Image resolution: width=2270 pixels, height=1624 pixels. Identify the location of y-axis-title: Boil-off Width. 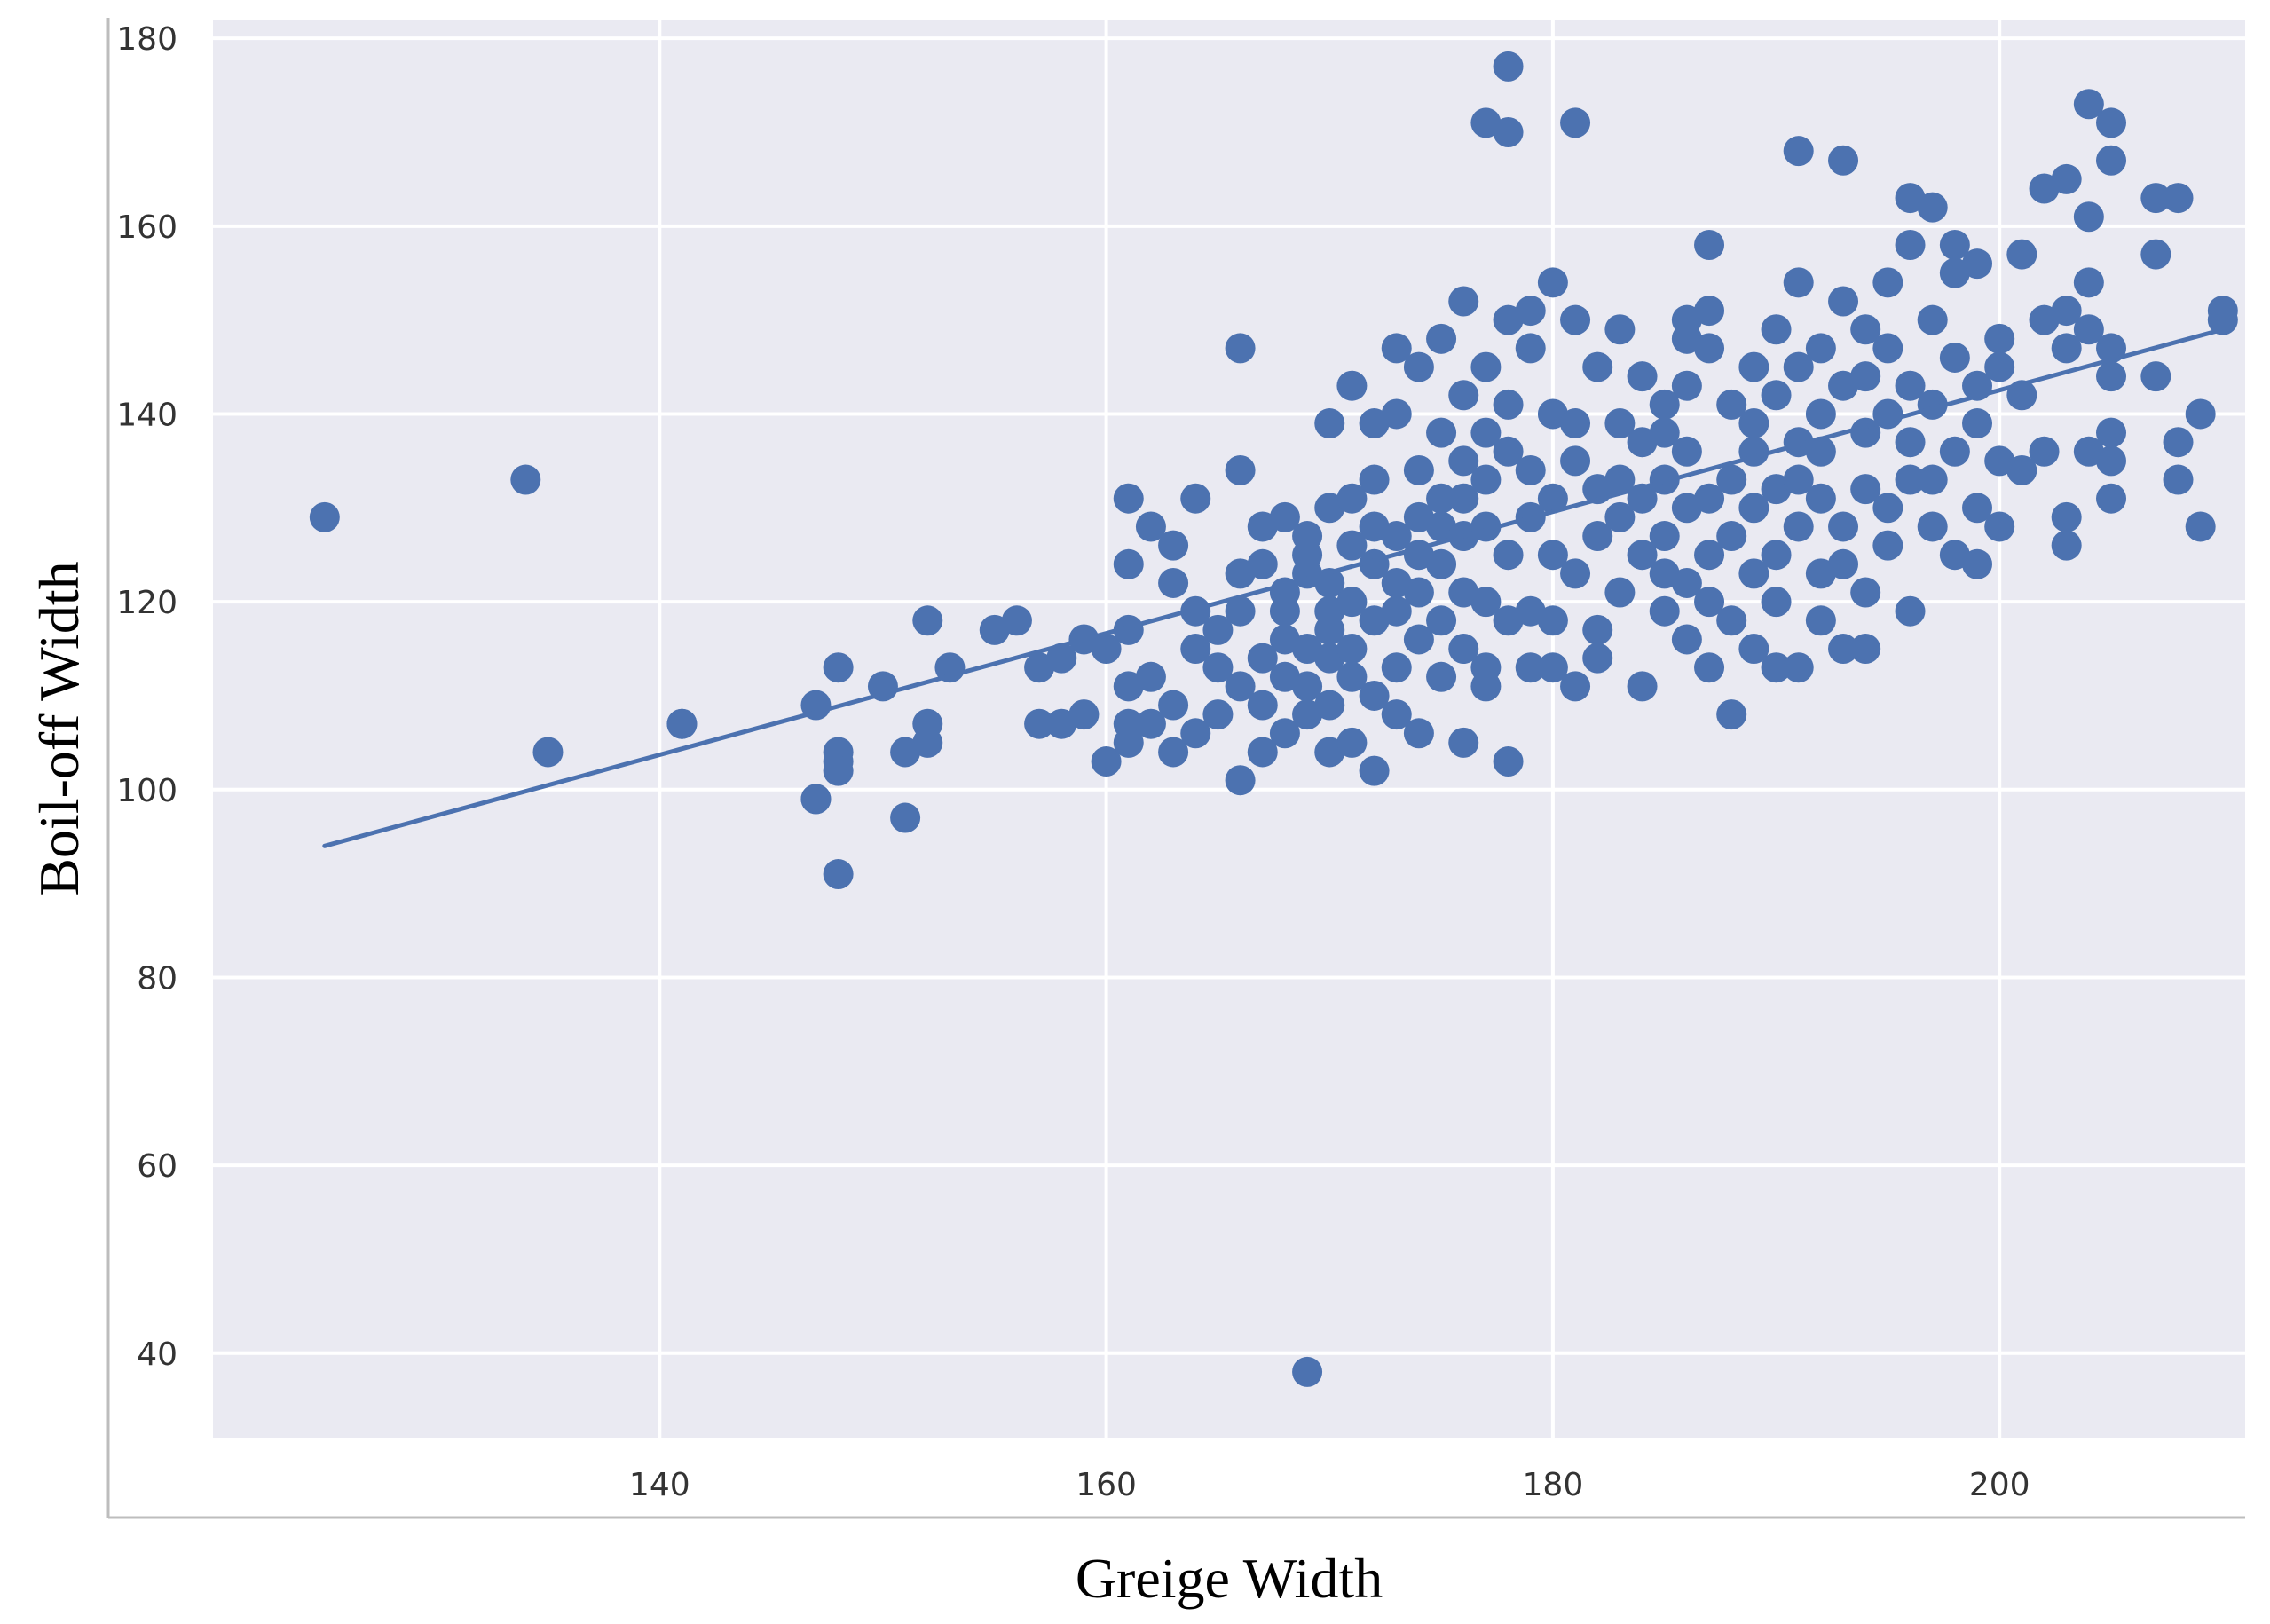
(59, 728).